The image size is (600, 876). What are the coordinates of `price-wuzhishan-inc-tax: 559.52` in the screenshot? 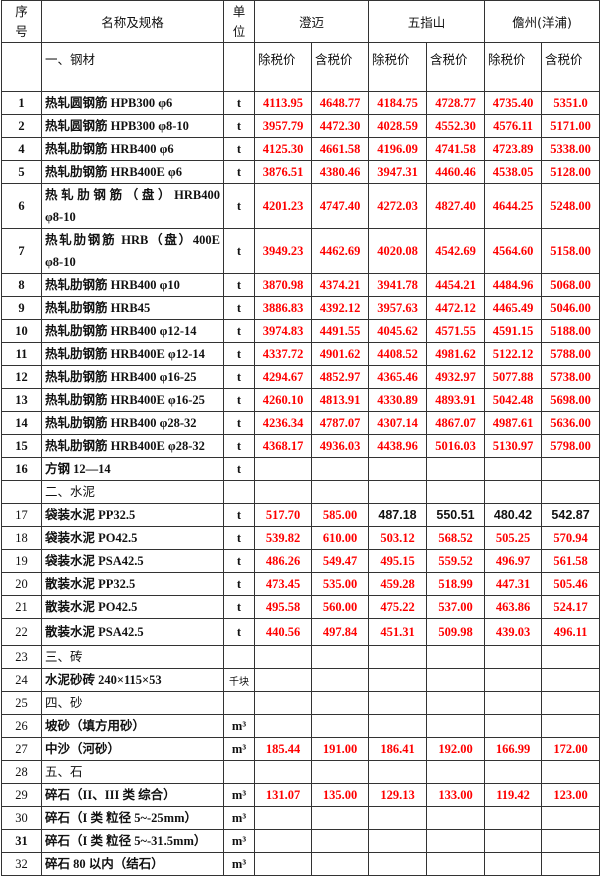 It's located at (456, 561).